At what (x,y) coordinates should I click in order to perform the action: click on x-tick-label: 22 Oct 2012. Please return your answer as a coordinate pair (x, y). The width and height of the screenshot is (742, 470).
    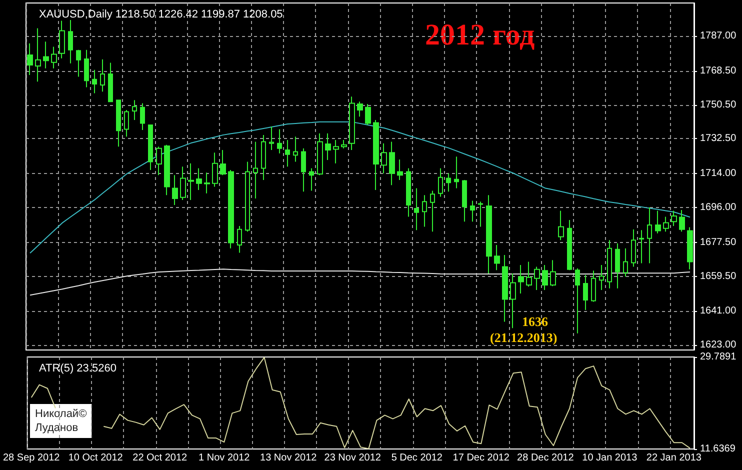
    Looking at the image, I should click on (160, 458).